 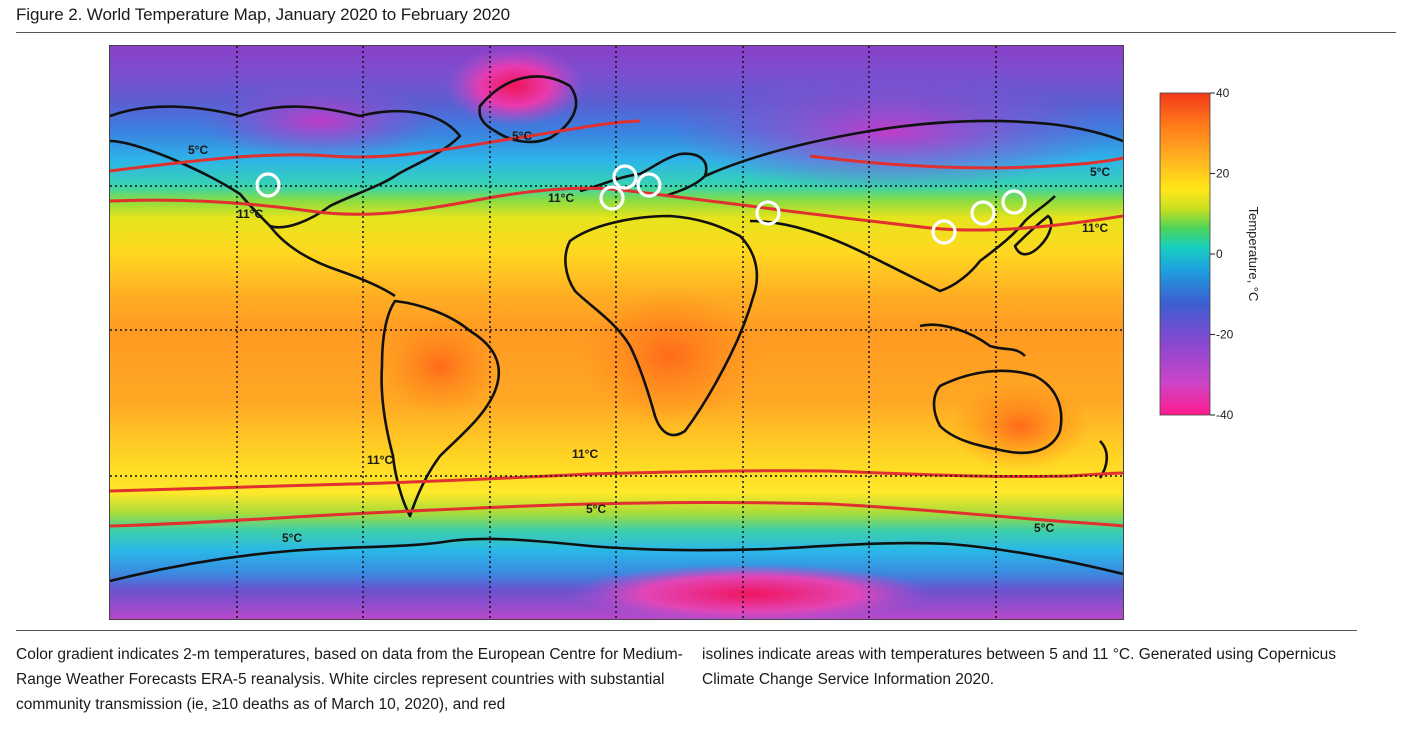 I want to click on south-america-warm-region, so click(x=440, y=366).